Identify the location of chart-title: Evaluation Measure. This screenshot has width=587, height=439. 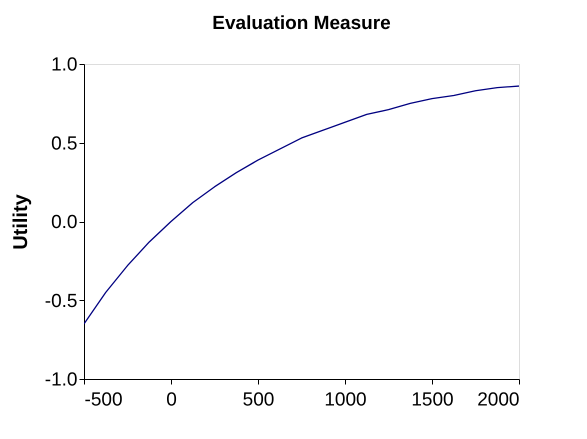
(301, 23).